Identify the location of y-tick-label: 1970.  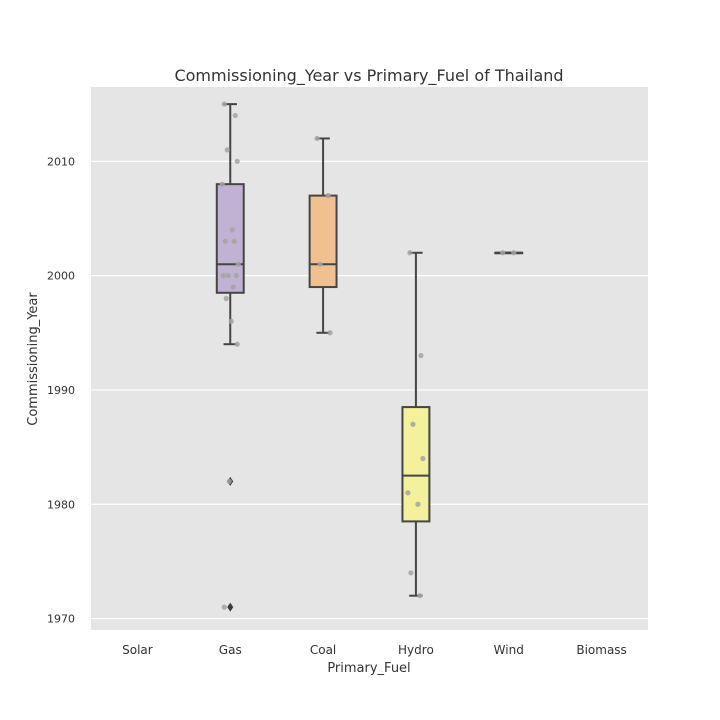
(61, 619).